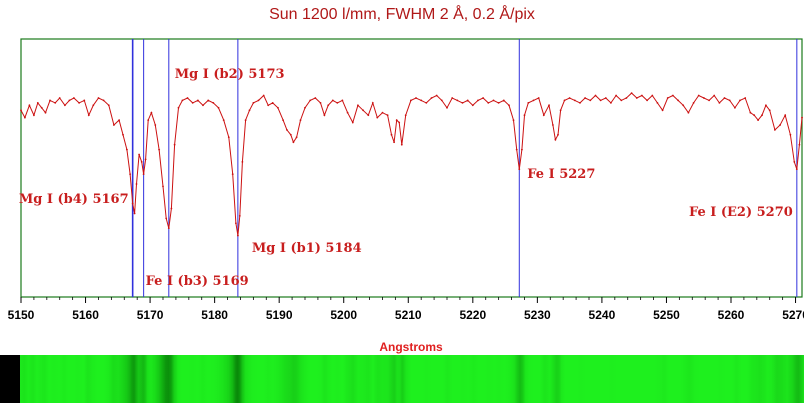 This screenshot has width=804, height=403. Describe the element at coordinates (402, 379) in the screenshot. I see `spectrum-strip-image` at that location.